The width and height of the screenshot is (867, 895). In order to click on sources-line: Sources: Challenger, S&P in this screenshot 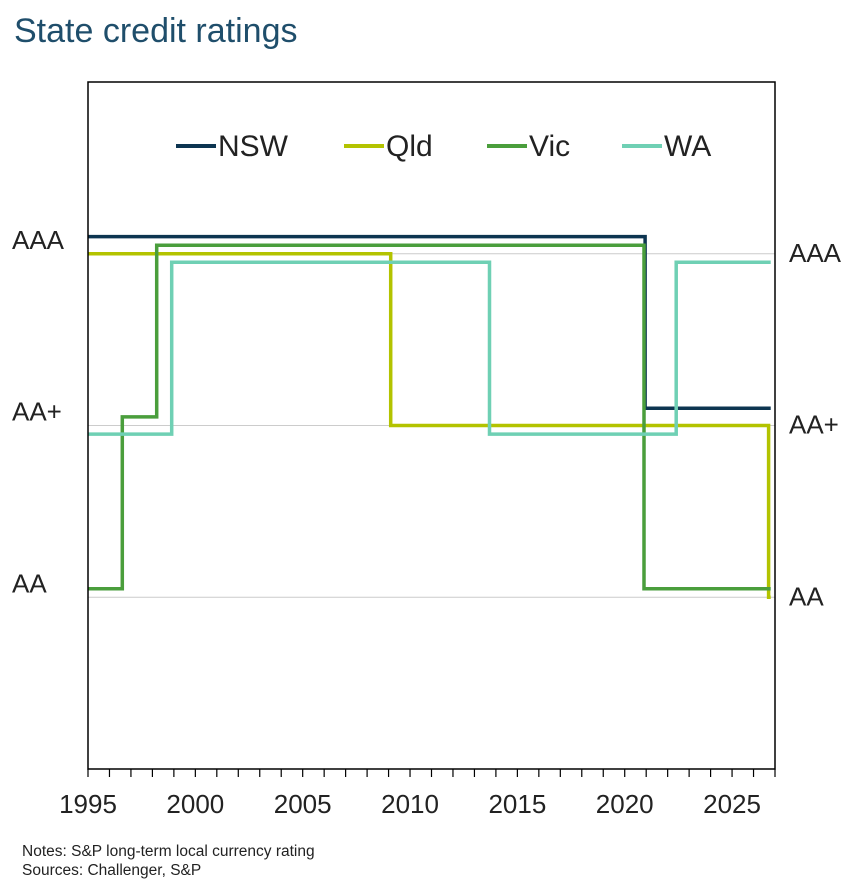, I will do `click(112, 870)`.